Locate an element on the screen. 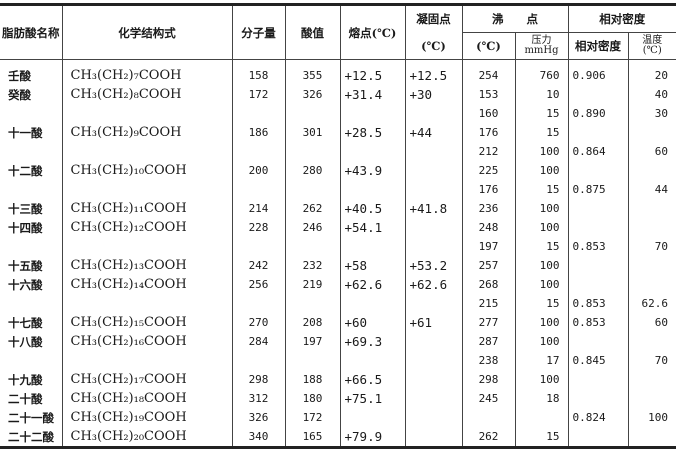 Image resolution: width=676 pixels, height=471 pixels. header-bp-temp: (℃) is located at coordinates (488, 46).